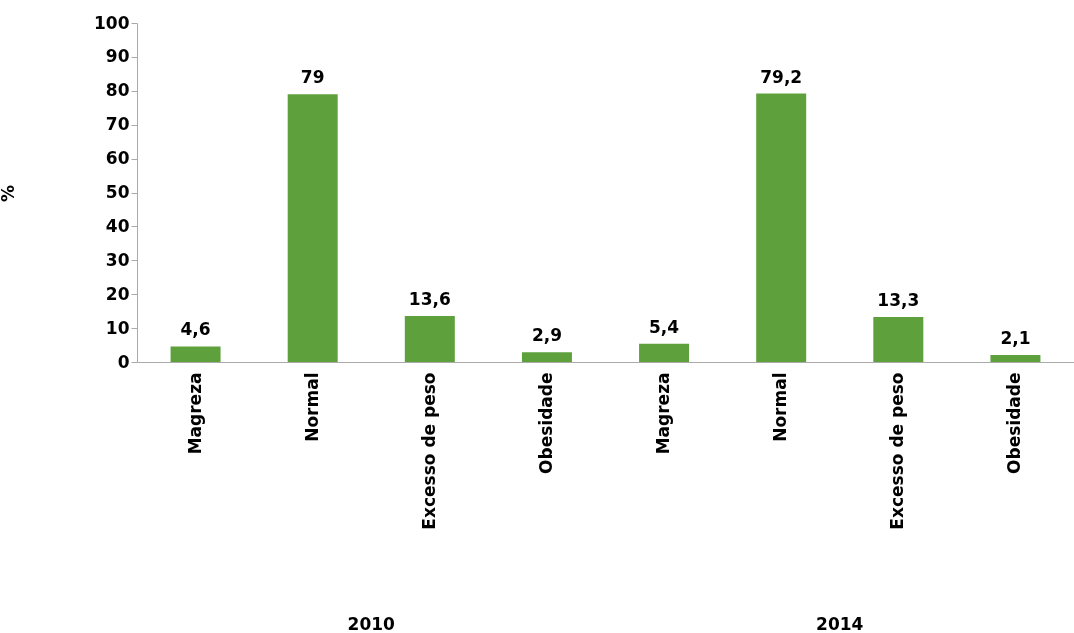 This screenshot has width=1074, height=633. Describe the element at coordinates (117, 327) in the screenshot. I see `y-tick-label: 10` at that location.